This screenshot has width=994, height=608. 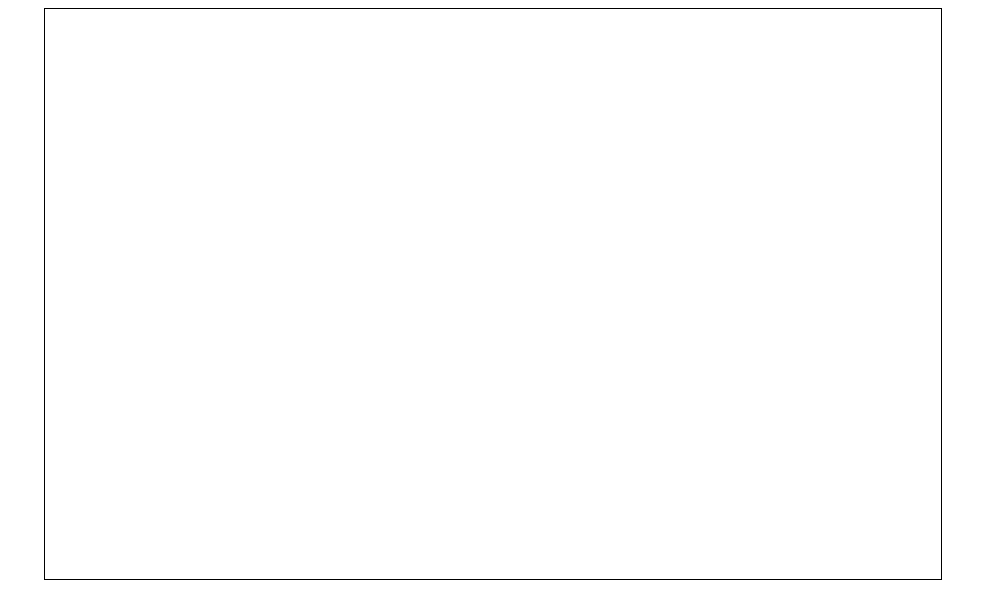 What do you see at coordinates (497, 594) in the screenshot?
I see `x-axis` at bounding box center [497, 594].